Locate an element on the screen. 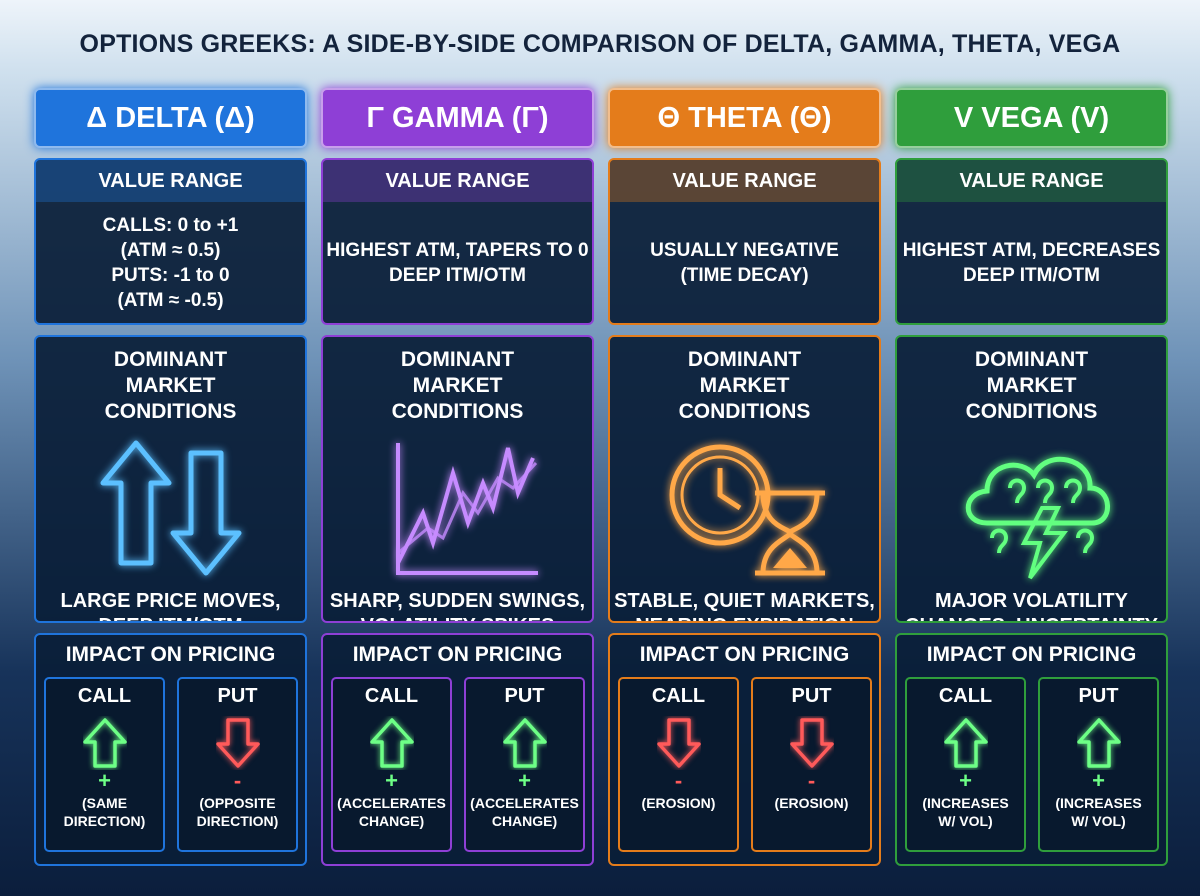 Image resolution: width=1200 pixels, height=896 pixels. put-box: PUT + (INCREASES W/ VOL) is located at coordinates (1098, 764).